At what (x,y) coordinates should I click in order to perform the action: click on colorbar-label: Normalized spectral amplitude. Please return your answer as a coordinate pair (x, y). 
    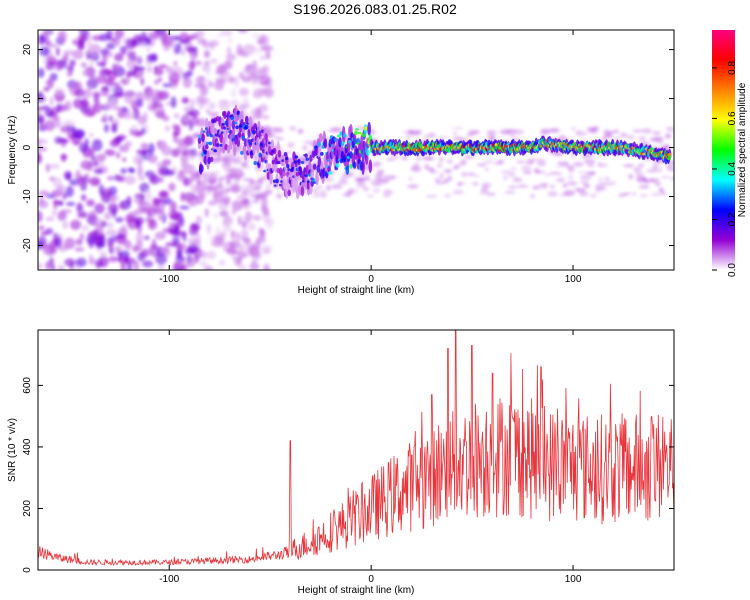
    Looking at the image, I should click on (742, 149).